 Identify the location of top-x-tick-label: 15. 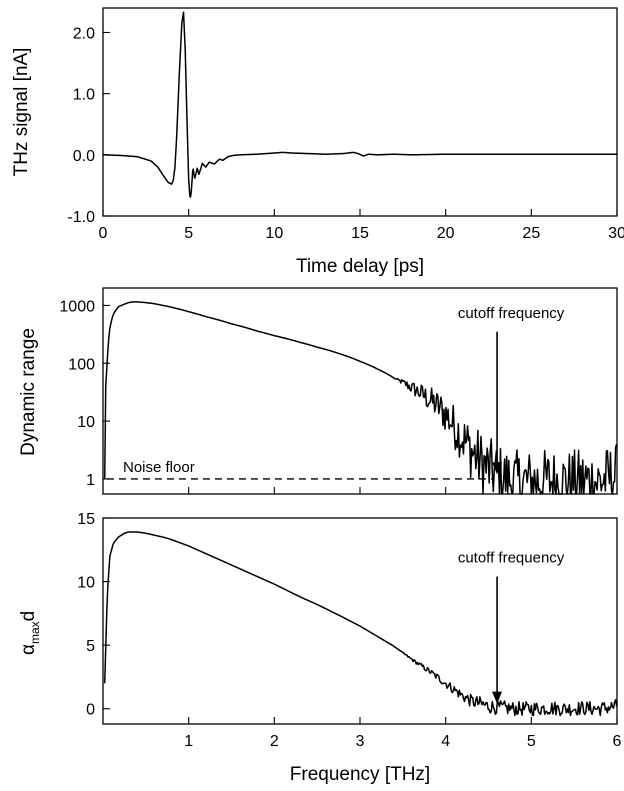
(360, 233).